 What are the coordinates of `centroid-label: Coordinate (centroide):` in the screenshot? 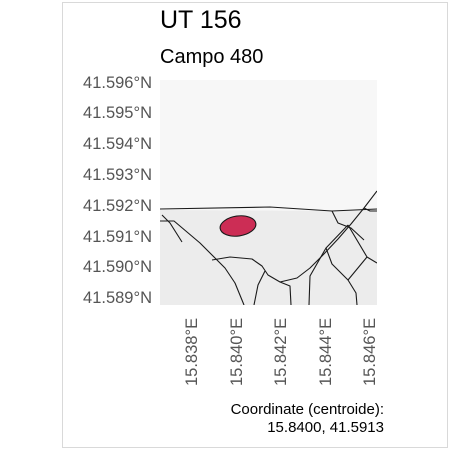 It's located at (307, 409).